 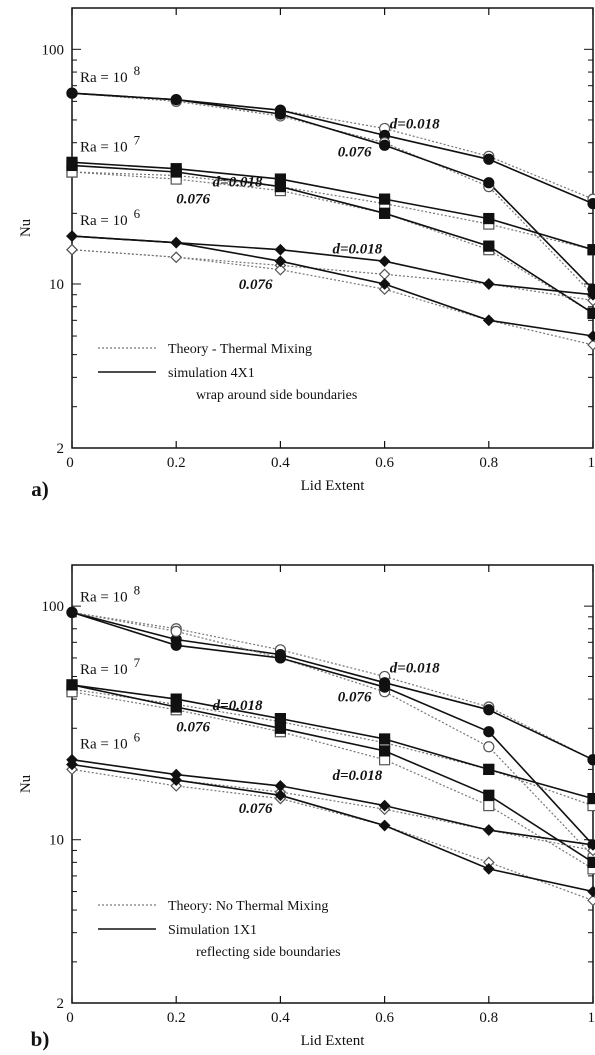 I want to click on legend-theory-label: Theory - Thermal Mixing, so click(x=240, y=349).